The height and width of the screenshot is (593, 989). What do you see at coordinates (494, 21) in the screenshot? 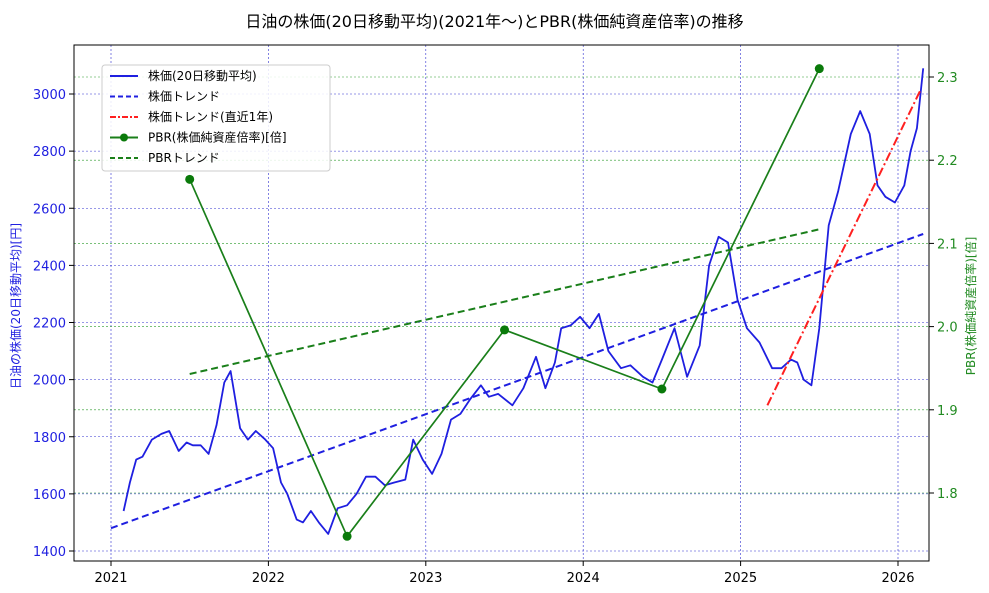
I see `chart-title: 日油の株価(20日移動平均)(2021年〜)とPBR(株価純資産倍率)の推移` at bounding box center [494, 21].